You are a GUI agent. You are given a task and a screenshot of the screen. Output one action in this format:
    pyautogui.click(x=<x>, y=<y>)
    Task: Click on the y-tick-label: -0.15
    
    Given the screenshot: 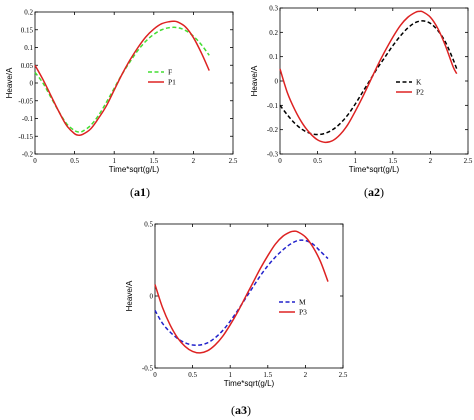 What is the action you would take?
    pyautogui.click(x=25, y=137)
    